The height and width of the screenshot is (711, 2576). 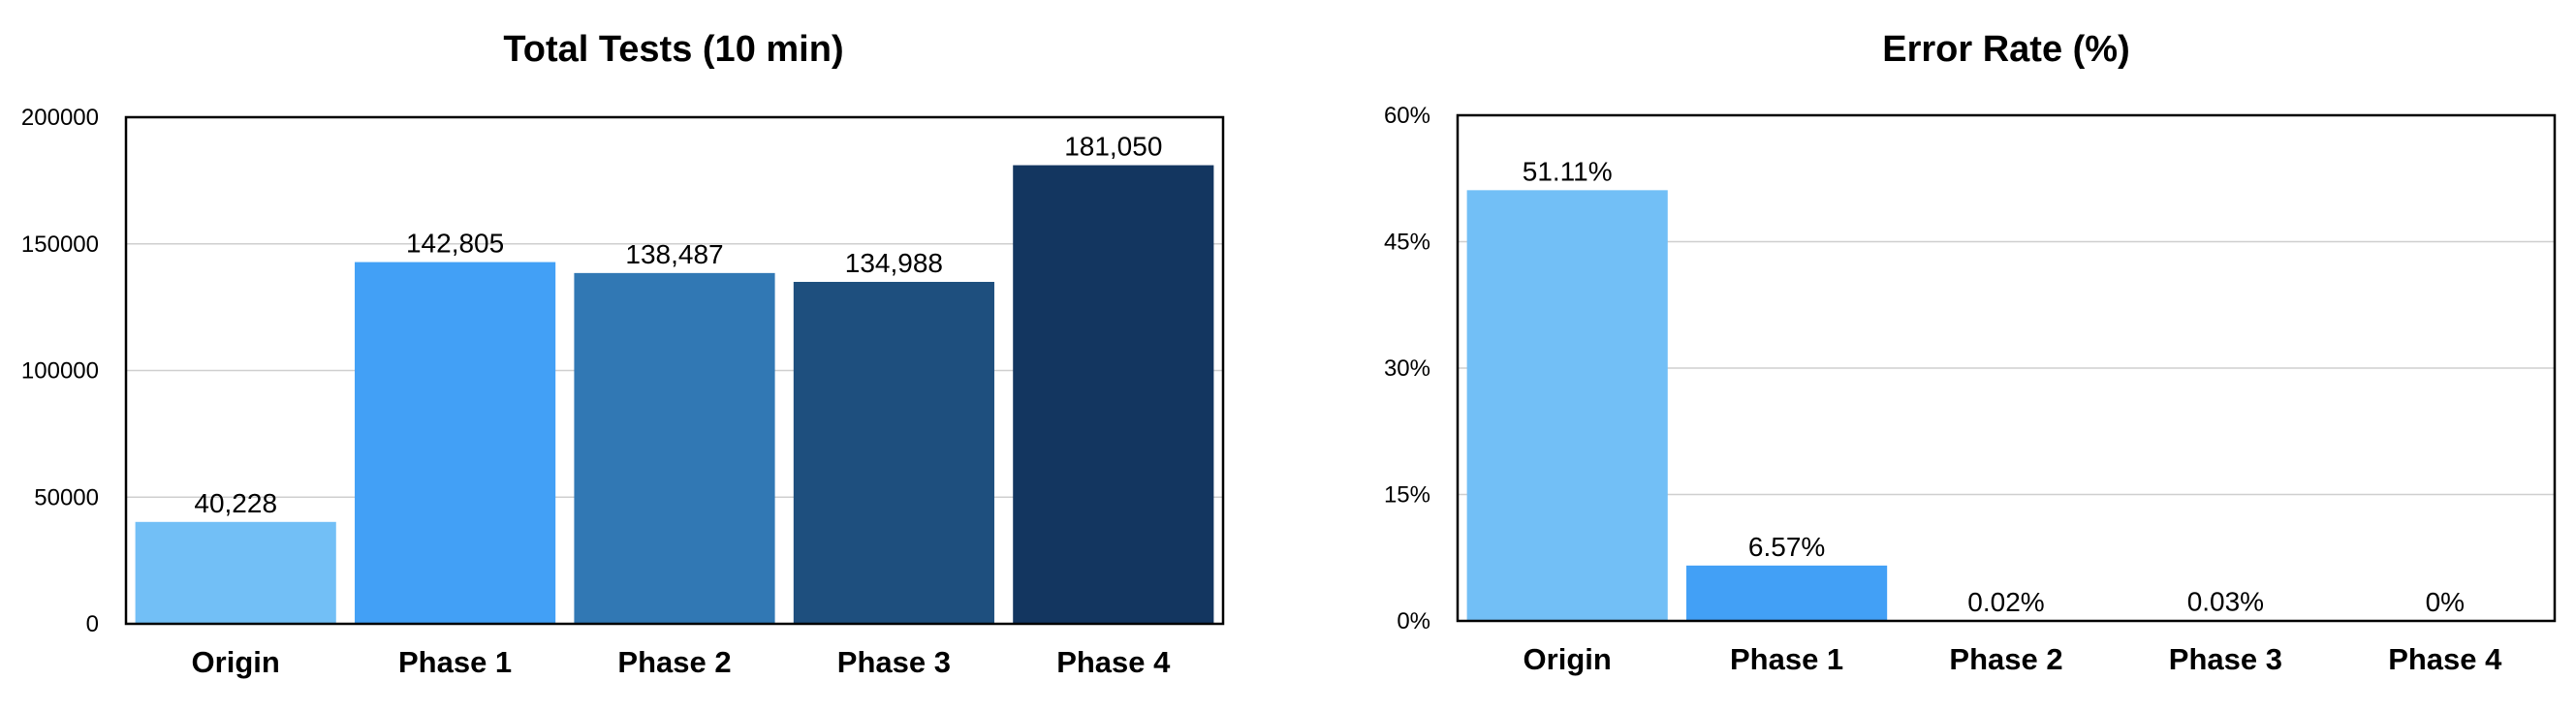 What do you see at coordinates (60, 371) in the screenshot?
I see `y-tick-label-total-tests: 100000` at bounding box center [60, 371].